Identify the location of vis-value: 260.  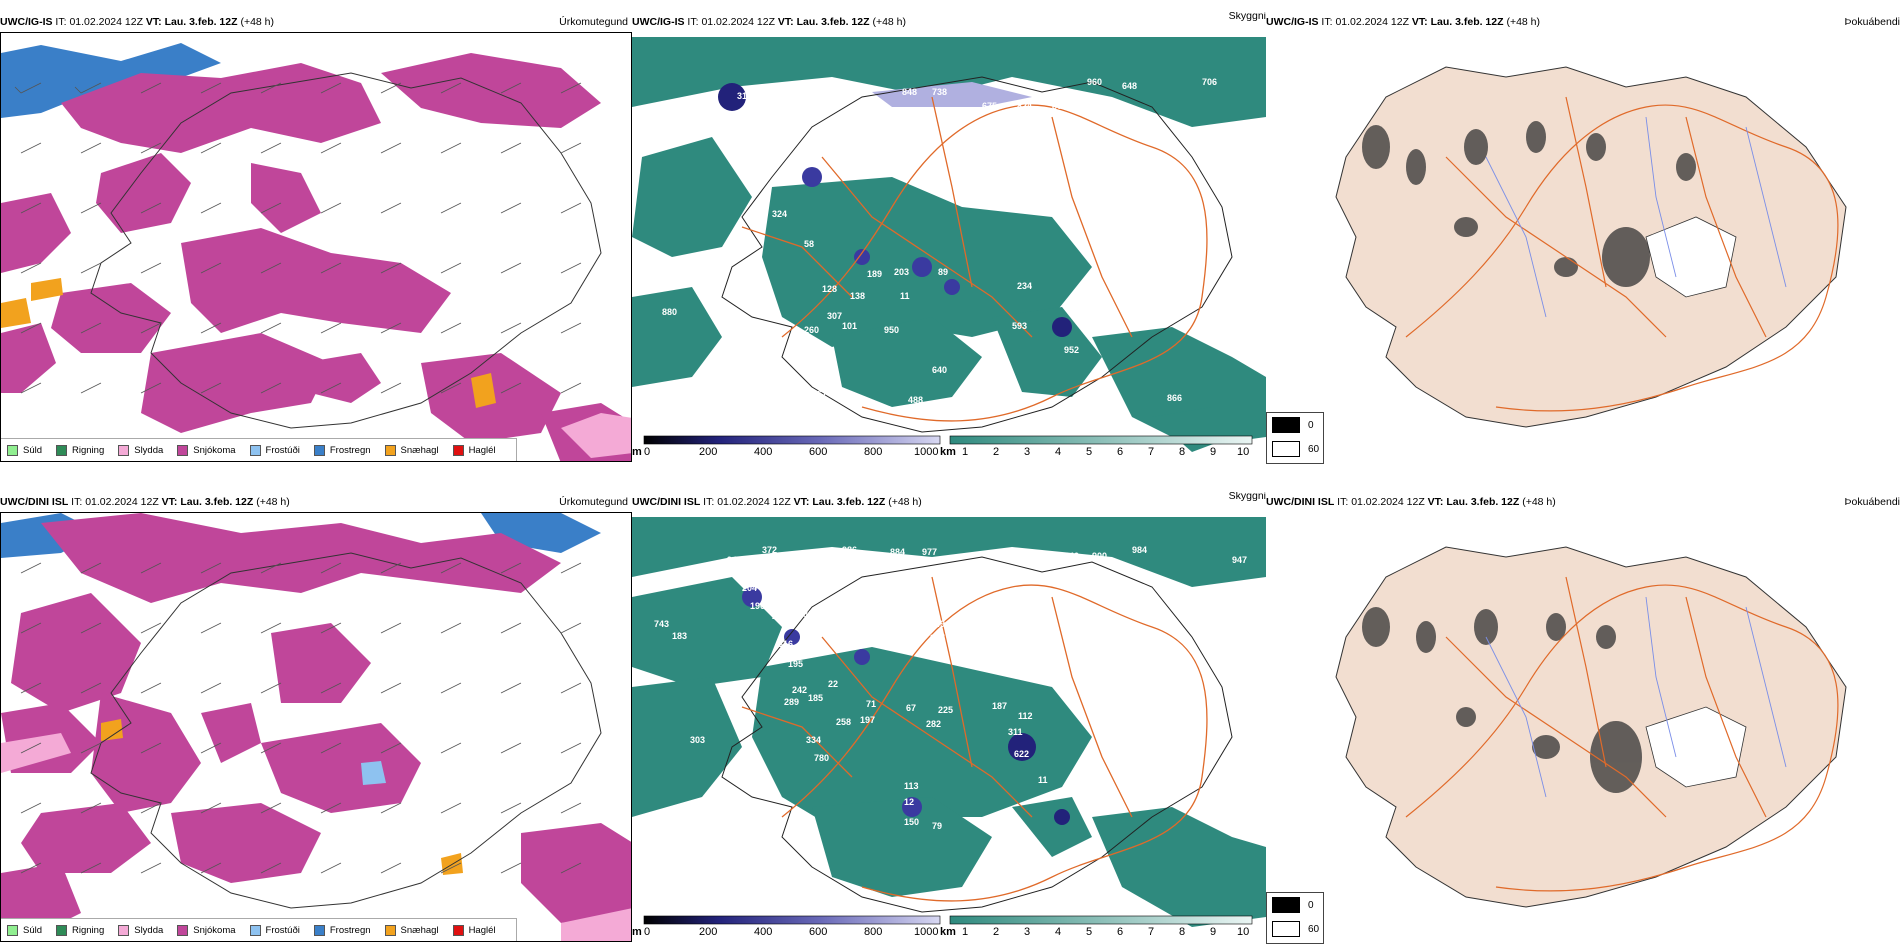
(811, 330).